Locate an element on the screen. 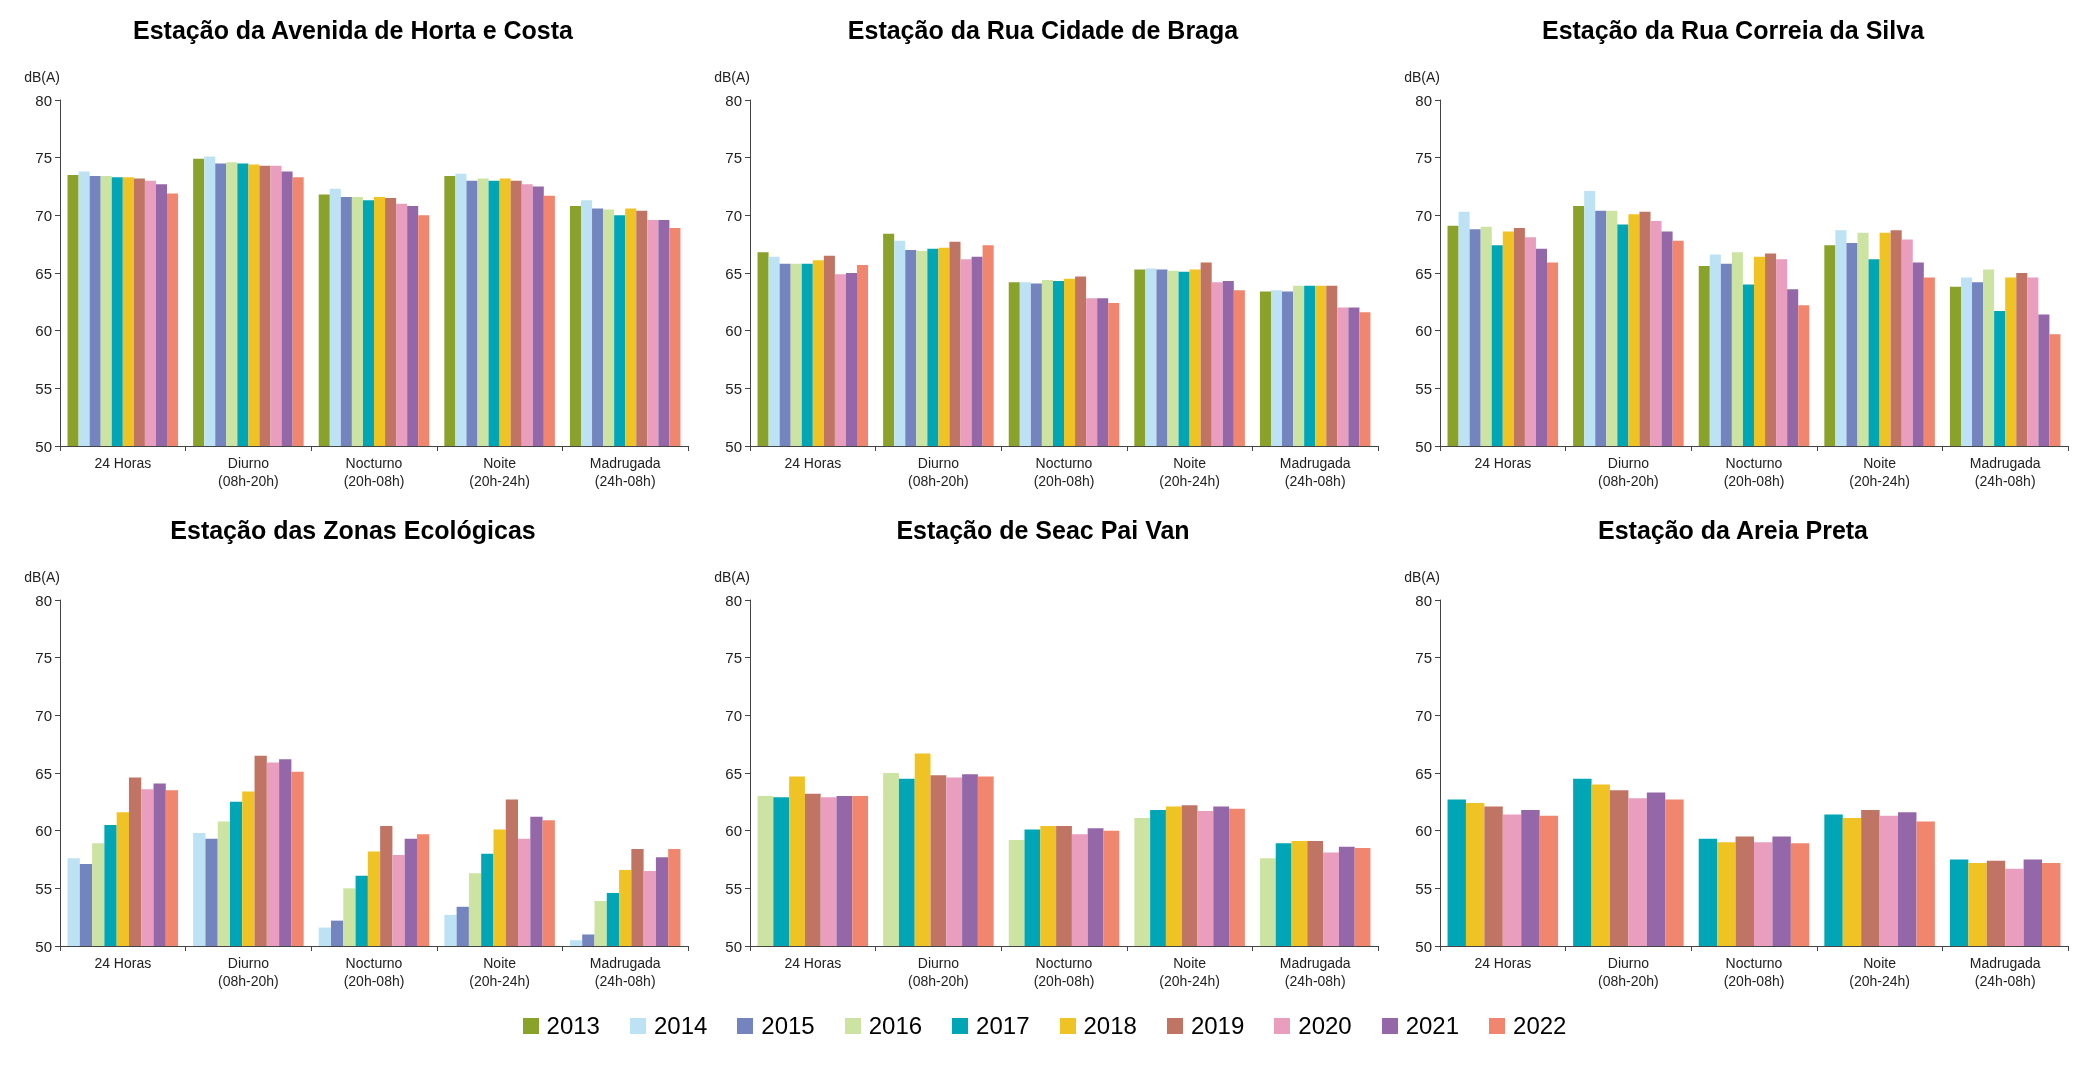  chart-title: Estação das Zonas Ecológicas is located at coordinates (353, 529).